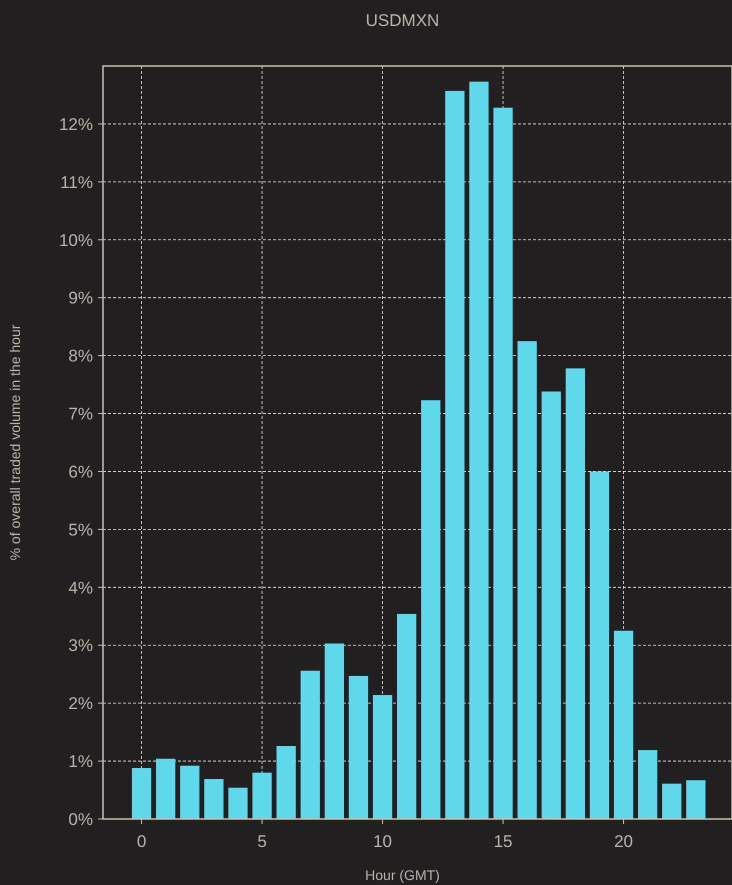  What do you see at coordinates (80, 819) in the screenshot?
I see `y-tick-label: 0%` at bounding box center [80, 819].